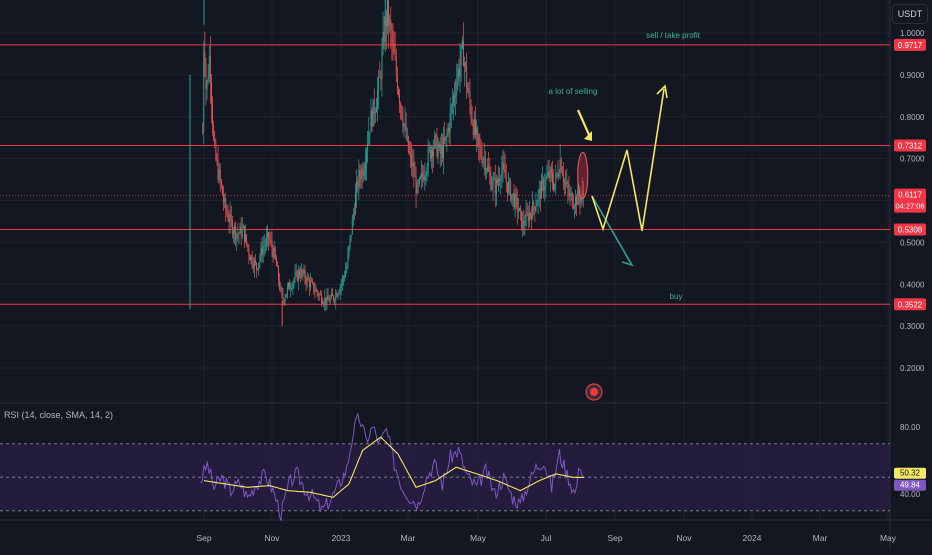 The width and height of the screenshot is (932, 555). What do you see at coordinates (910, 146) in the screenshot?
I see `price-level-label: 0.7312` at bounding box center [910, 146].